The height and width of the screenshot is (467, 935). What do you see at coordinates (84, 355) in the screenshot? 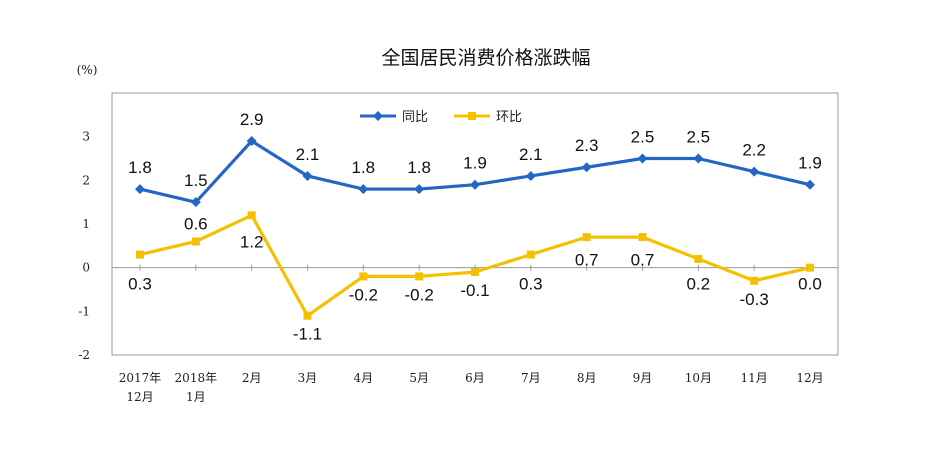
I see `y-tick-label: -2` at bounding box center [84, 355].